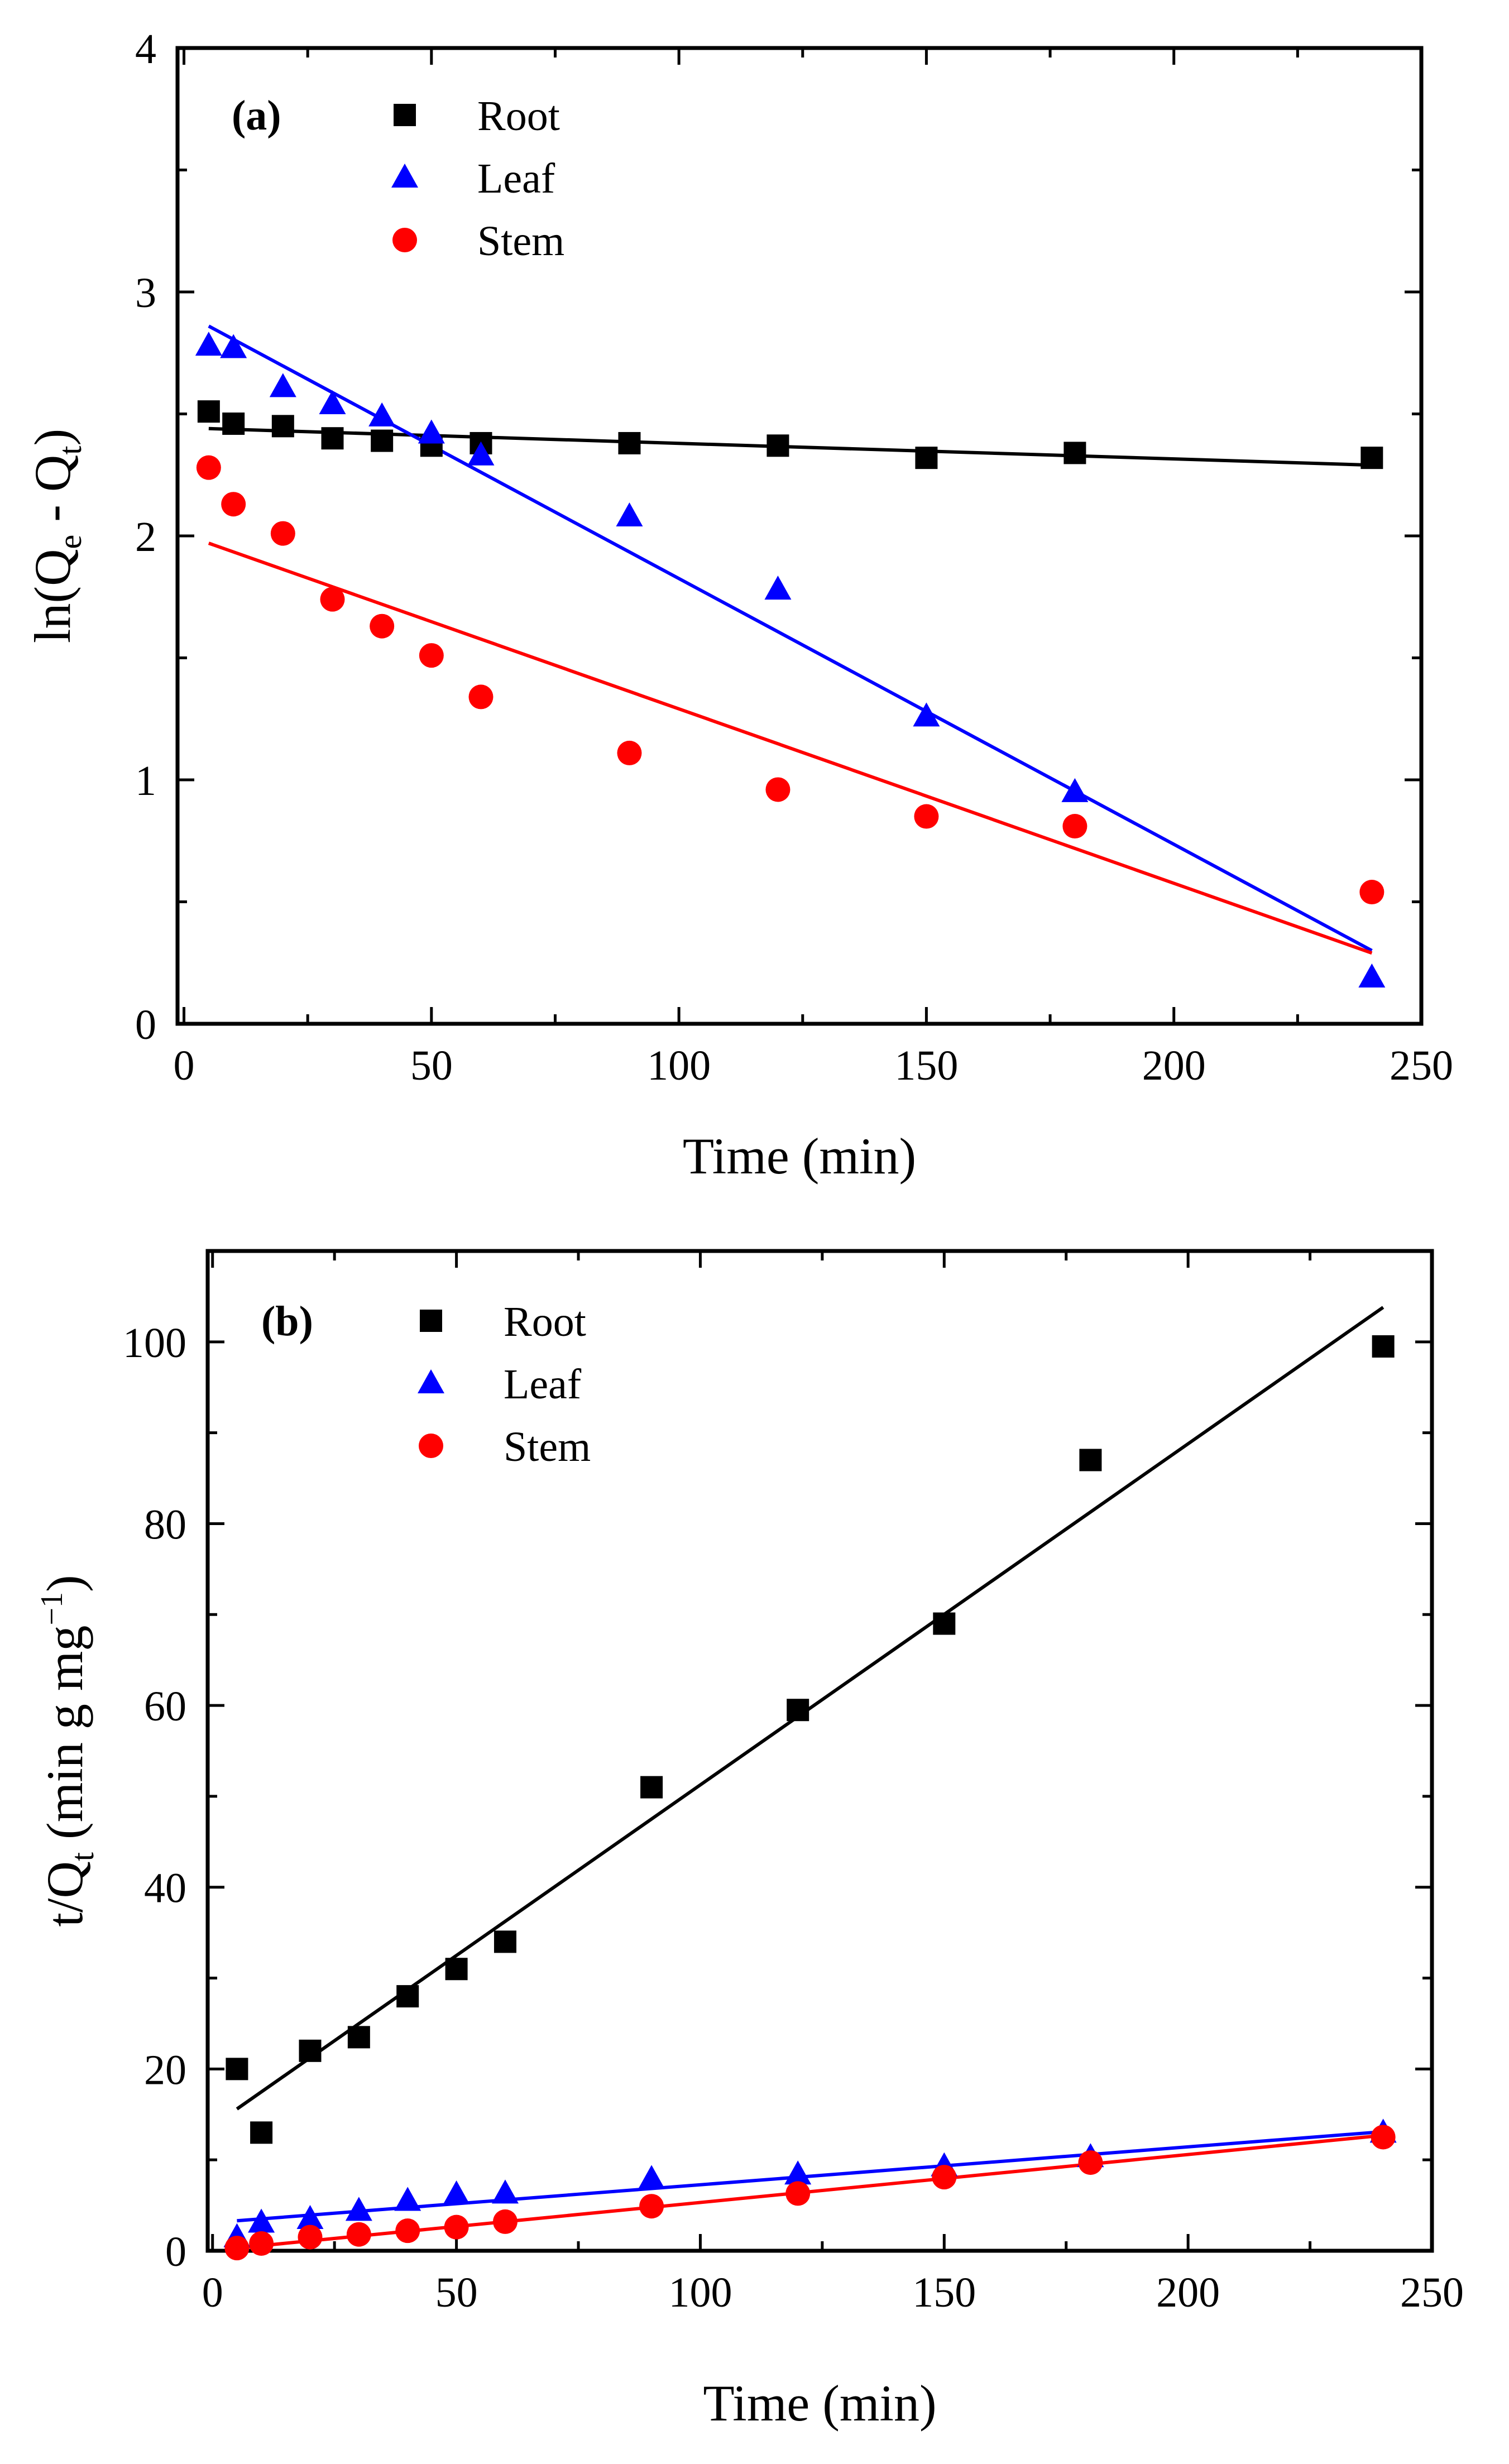  I want to click on x-tick-label: 200, so click(1174, 1065).